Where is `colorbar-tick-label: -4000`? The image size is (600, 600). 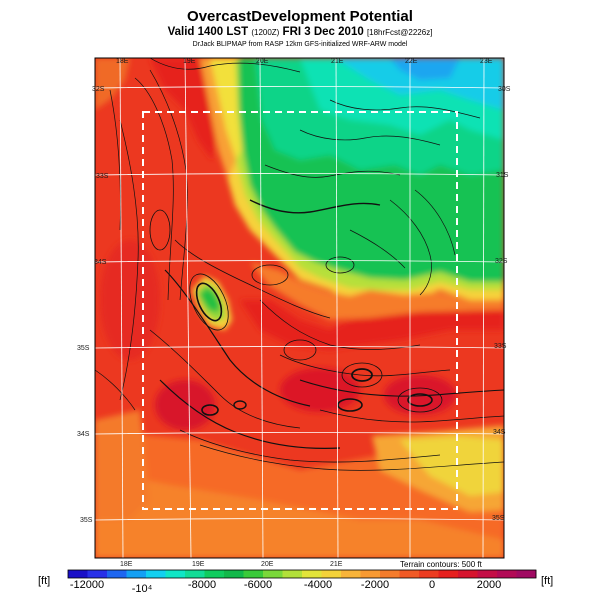
colorbar-tick-label: -4000 is located at coordinates (318, 585).